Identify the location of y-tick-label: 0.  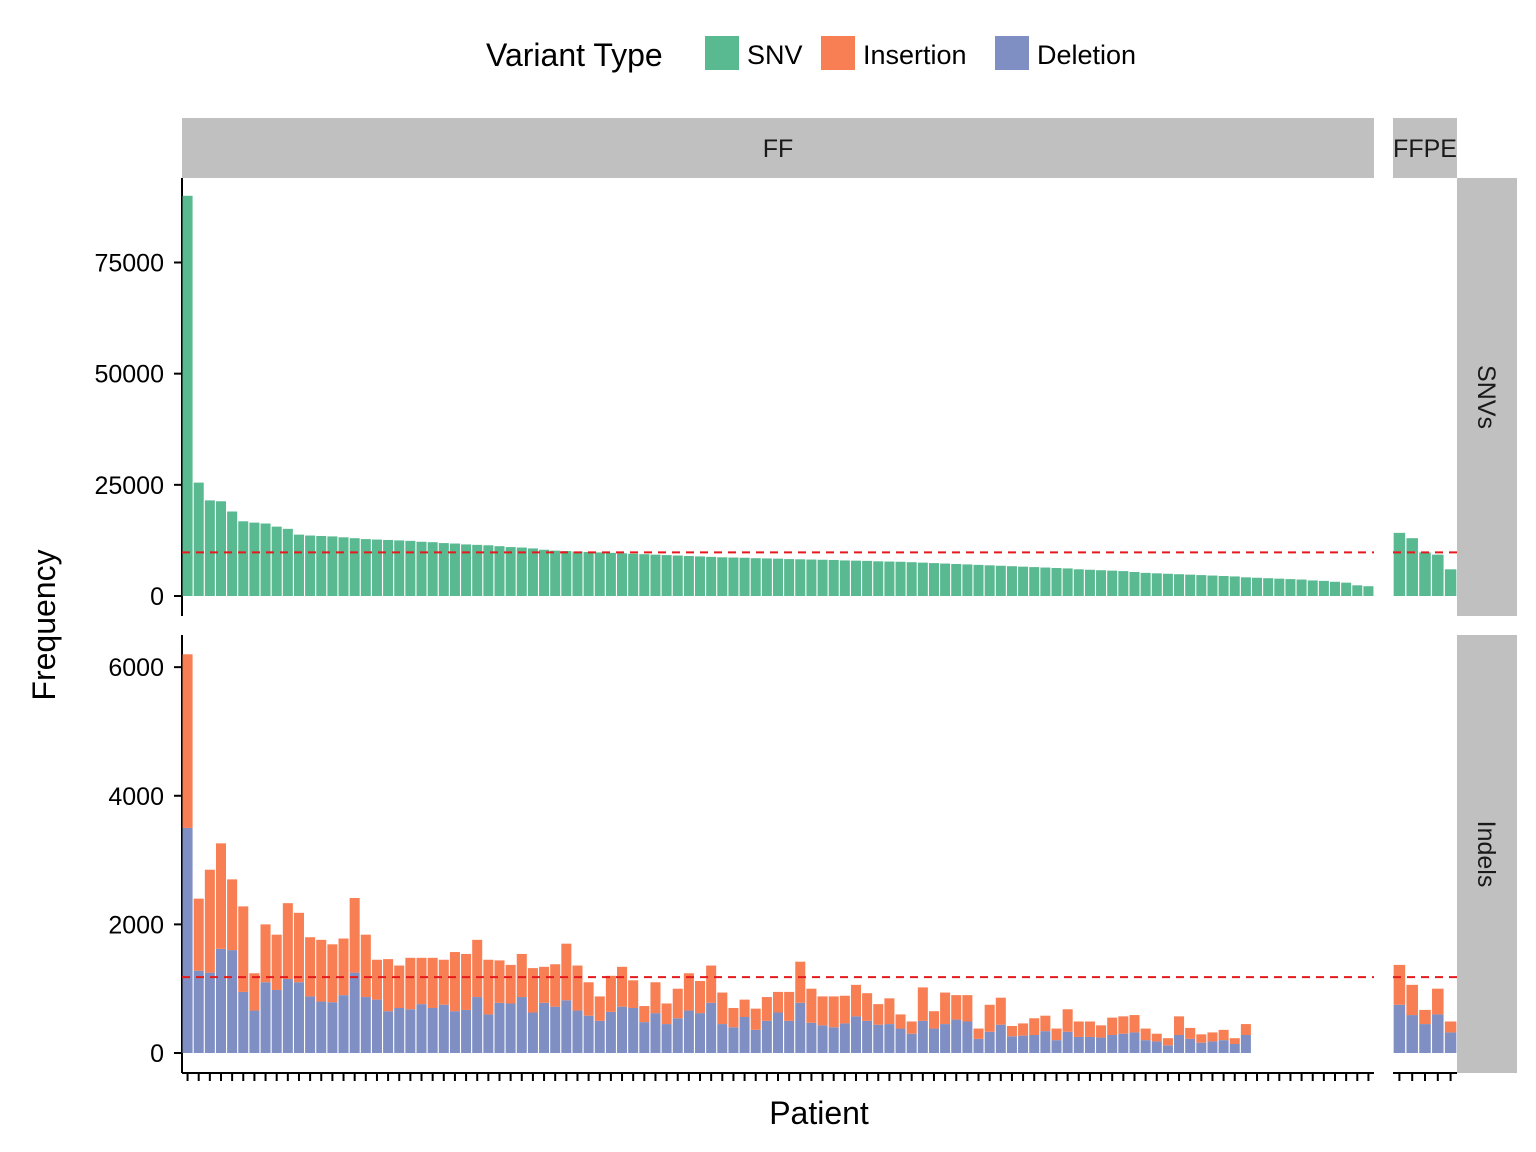
(157, 1054).